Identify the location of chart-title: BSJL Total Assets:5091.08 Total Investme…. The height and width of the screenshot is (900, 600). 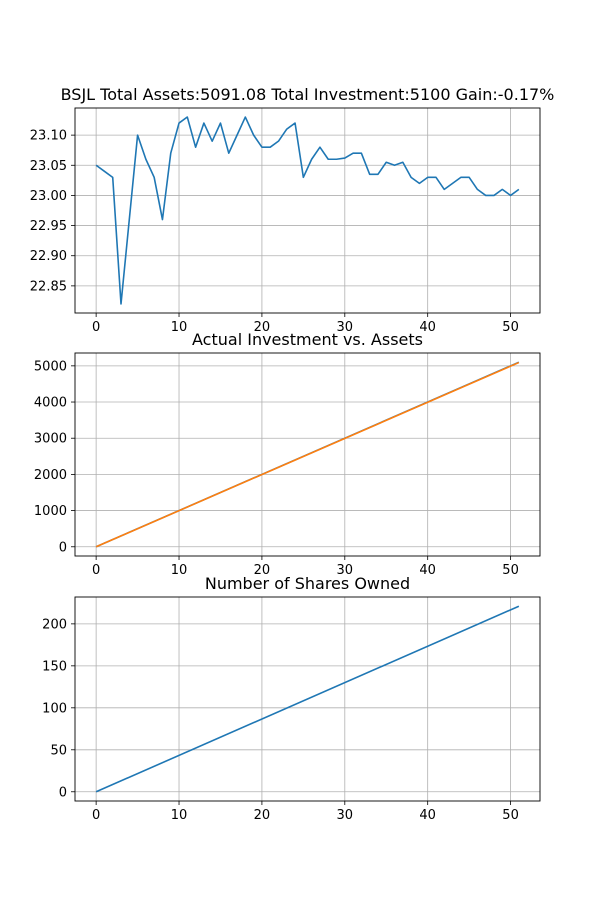
(308, 94).